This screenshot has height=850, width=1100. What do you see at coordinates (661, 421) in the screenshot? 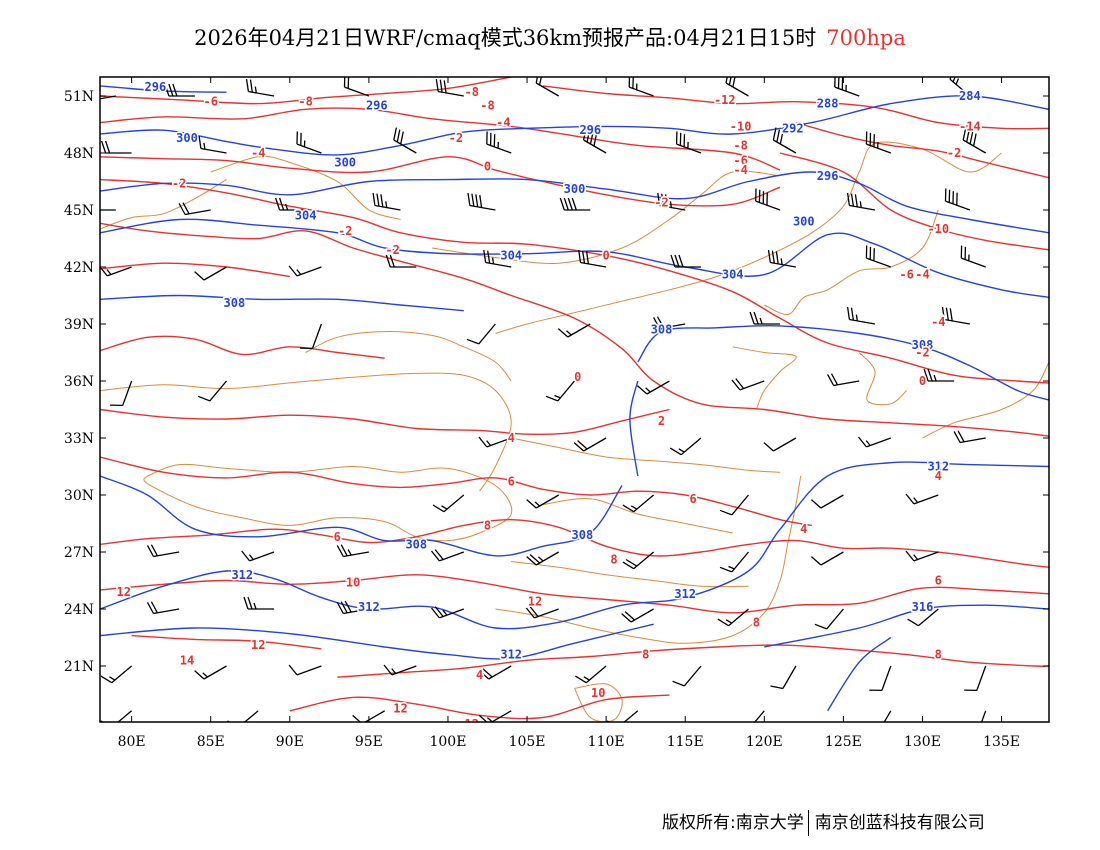
I see `temperature-contour-label: 2` at bounding box center [661, 421].